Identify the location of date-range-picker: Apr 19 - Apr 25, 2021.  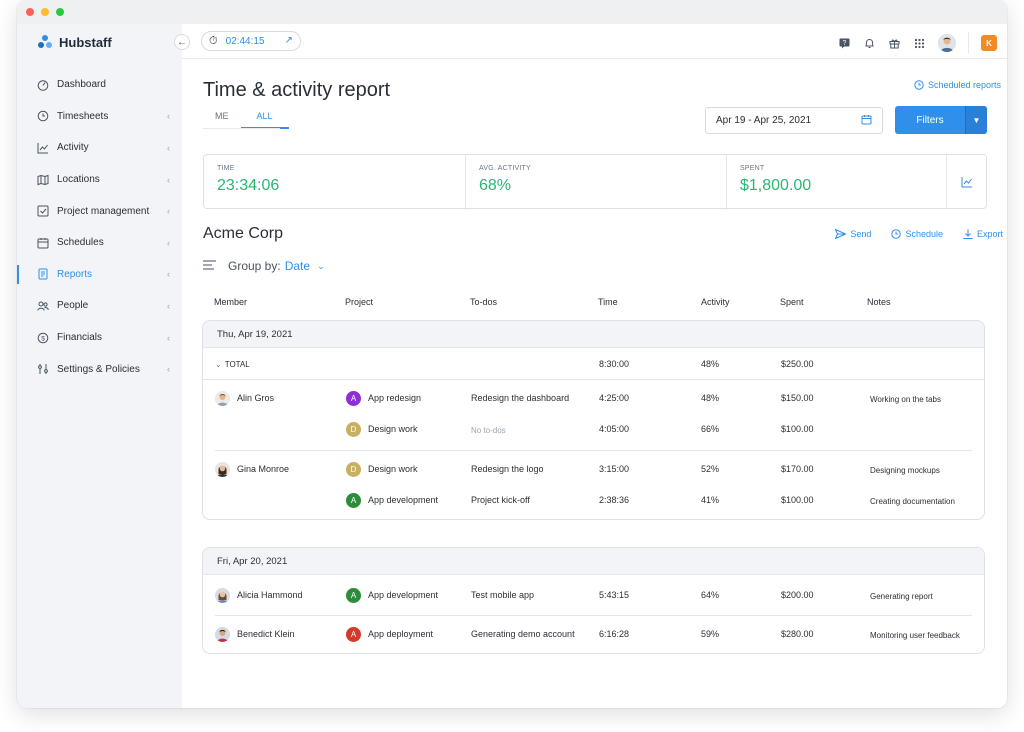
(794, 120).